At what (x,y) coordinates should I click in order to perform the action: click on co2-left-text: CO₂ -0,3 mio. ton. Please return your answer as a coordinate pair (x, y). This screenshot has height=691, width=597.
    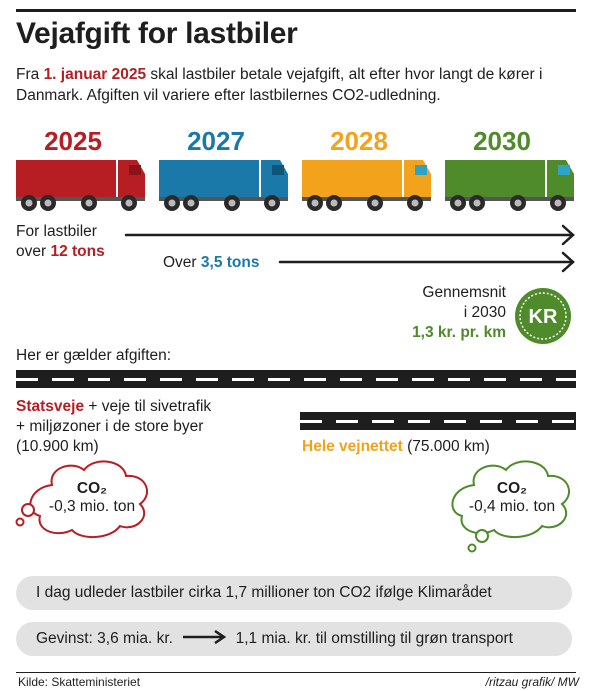
    Looking at the image, I should click on (92, 498).